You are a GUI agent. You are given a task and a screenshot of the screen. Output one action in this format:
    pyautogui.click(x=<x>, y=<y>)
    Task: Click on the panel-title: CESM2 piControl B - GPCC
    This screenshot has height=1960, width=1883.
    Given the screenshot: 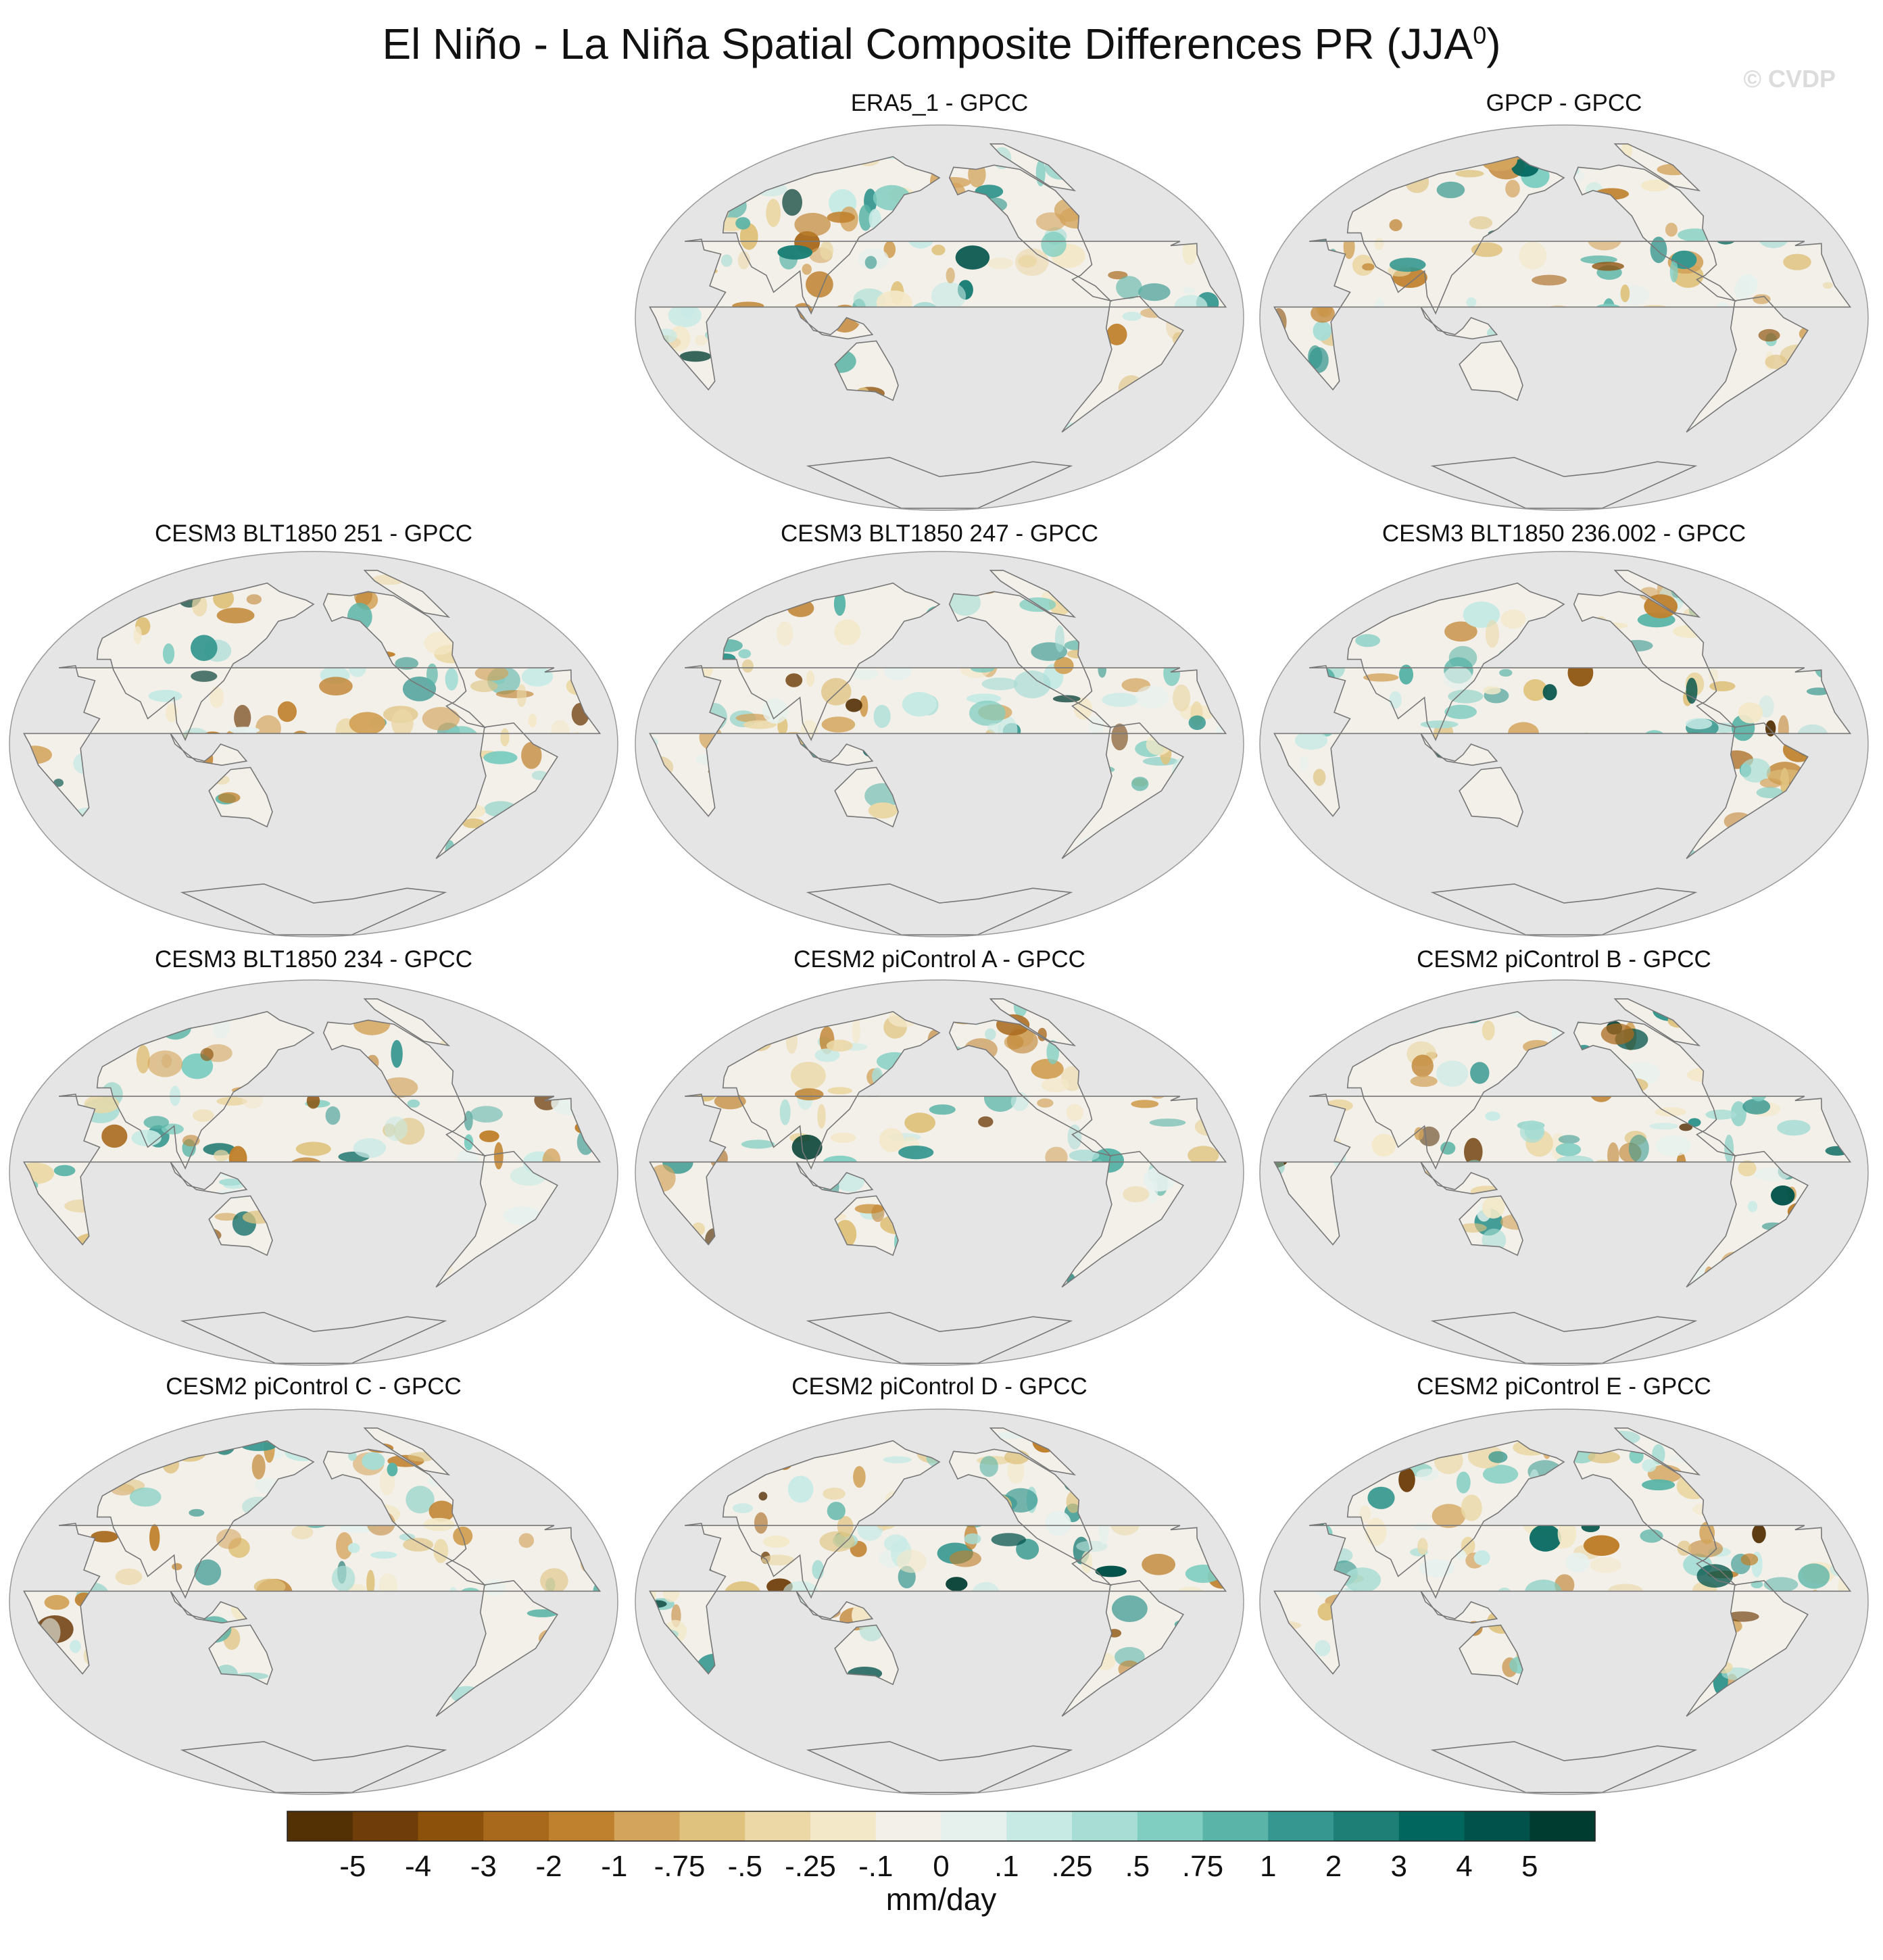 What is the action you would take?
    pyautogui.click(x=1564, y=959)
    